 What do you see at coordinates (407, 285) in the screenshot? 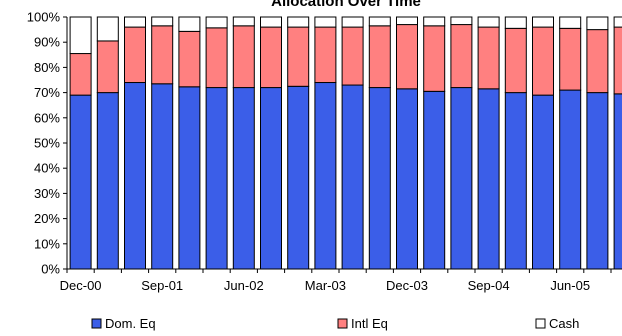
I see `x-tick-label: Dec-03` at bounding box center [407, 285].